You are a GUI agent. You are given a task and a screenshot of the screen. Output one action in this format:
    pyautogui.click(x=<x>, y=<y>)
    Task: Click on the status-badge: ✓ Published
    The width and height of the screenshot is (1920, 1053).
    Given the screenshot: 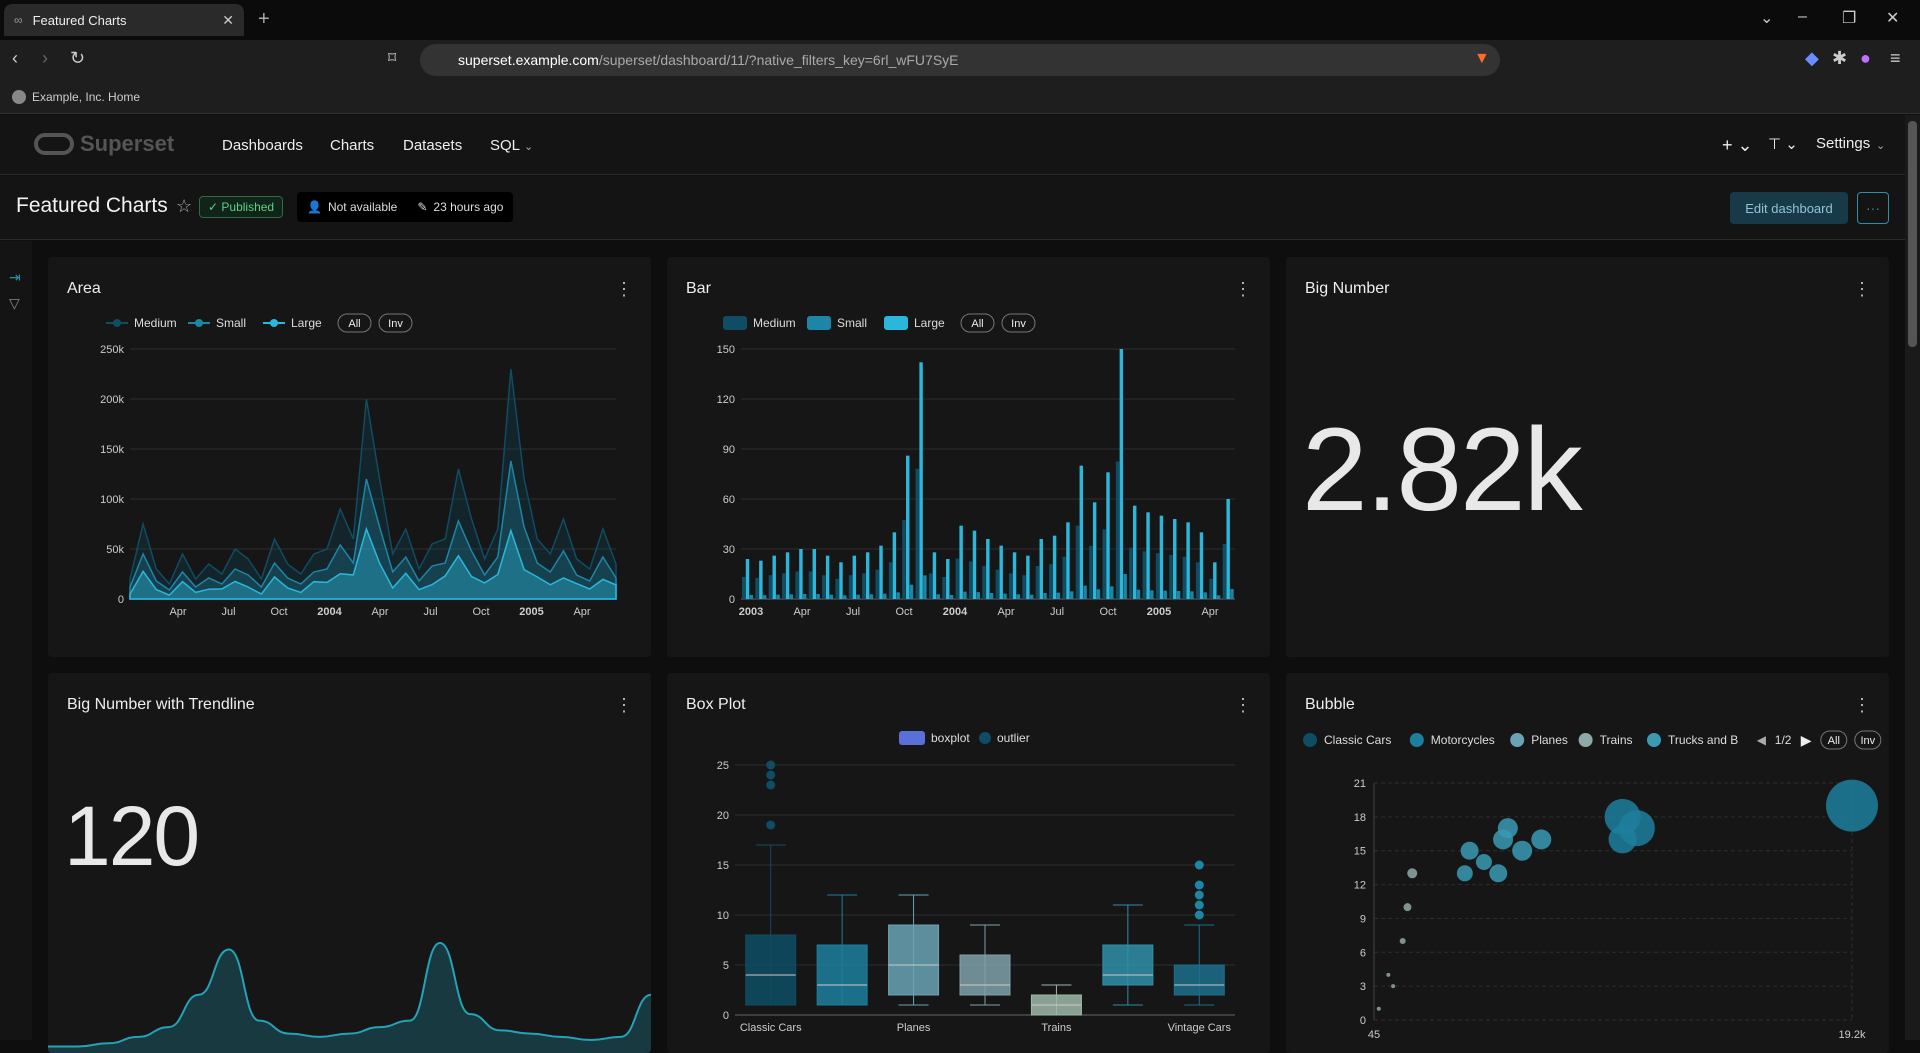 What is the action you would take?
    pyautogui.click(x=241, y=207)
    